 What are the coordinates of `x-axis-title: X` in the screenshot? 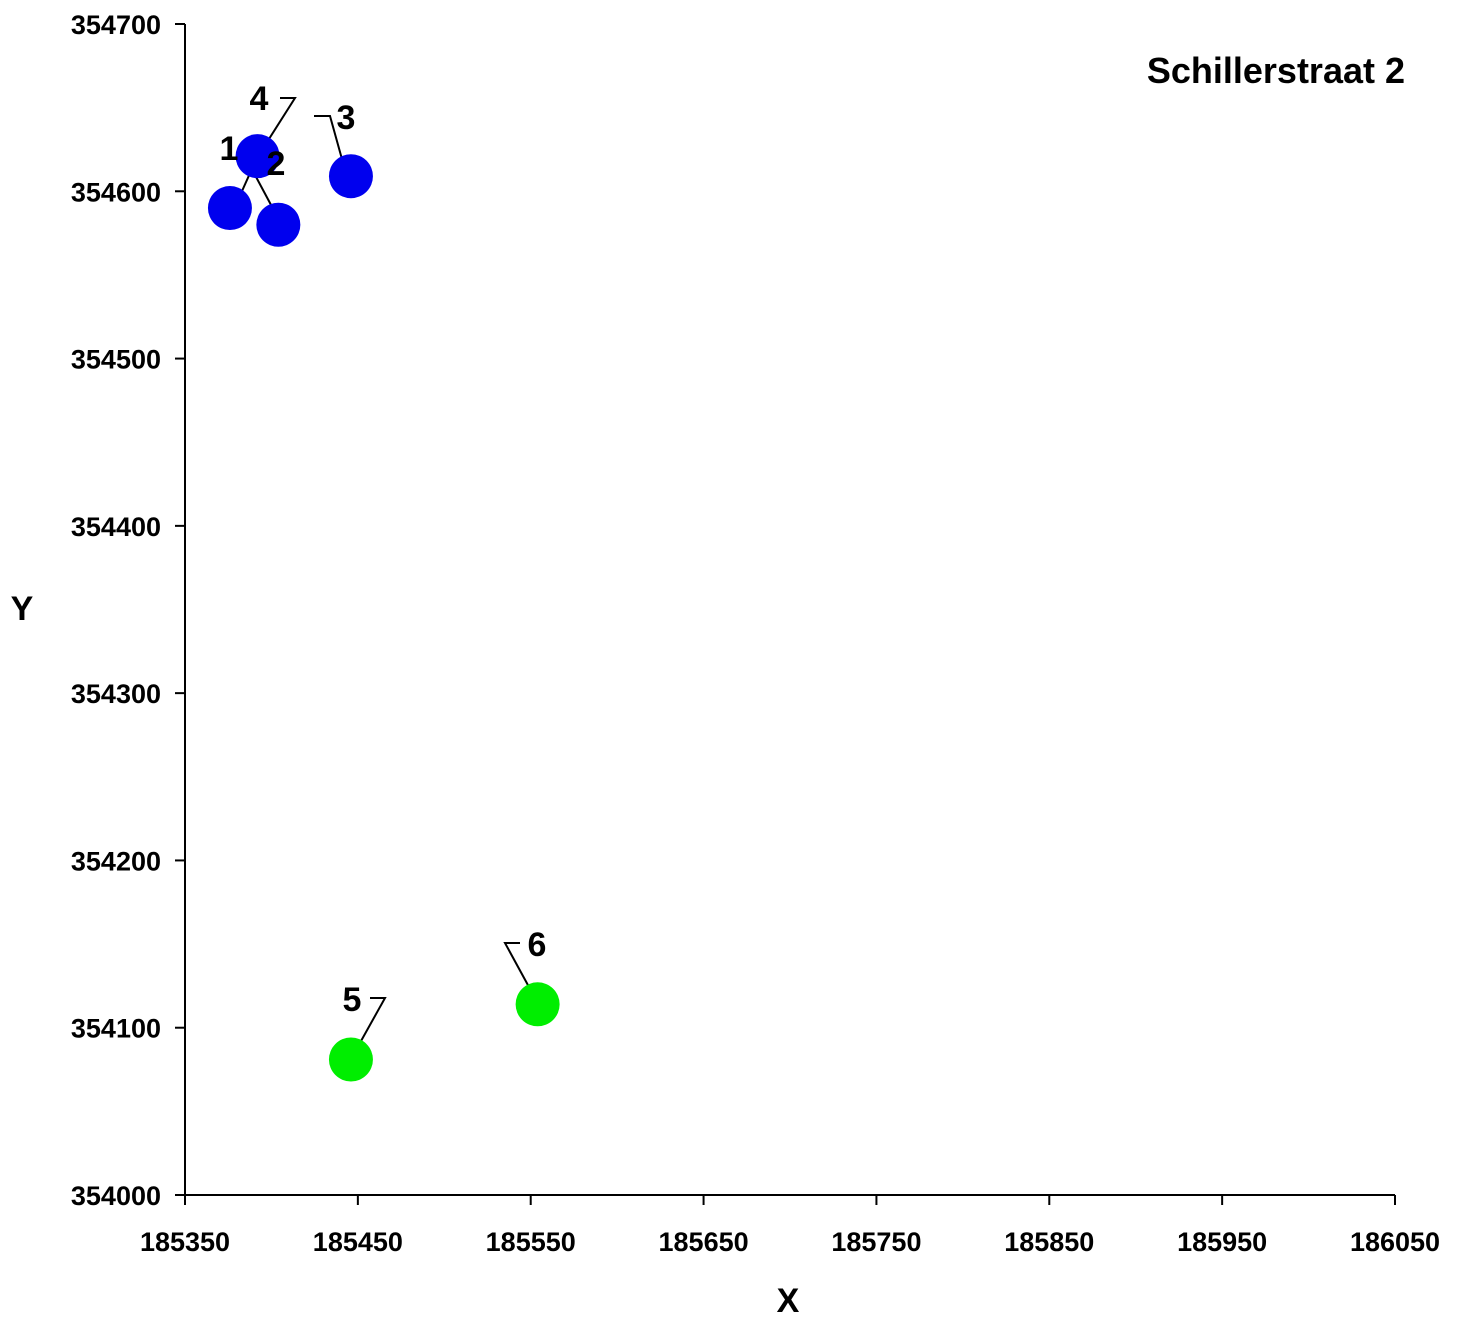 It's located at (788, 1301).